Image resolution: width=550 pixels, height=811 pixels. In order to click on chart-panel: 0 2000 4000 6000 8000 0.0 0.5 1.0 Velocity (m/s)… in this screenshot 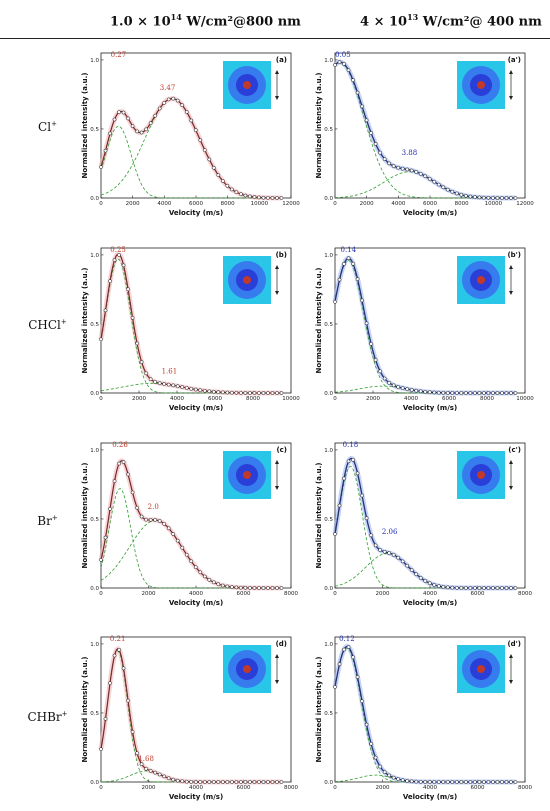, I will do `click(189, 718)`.